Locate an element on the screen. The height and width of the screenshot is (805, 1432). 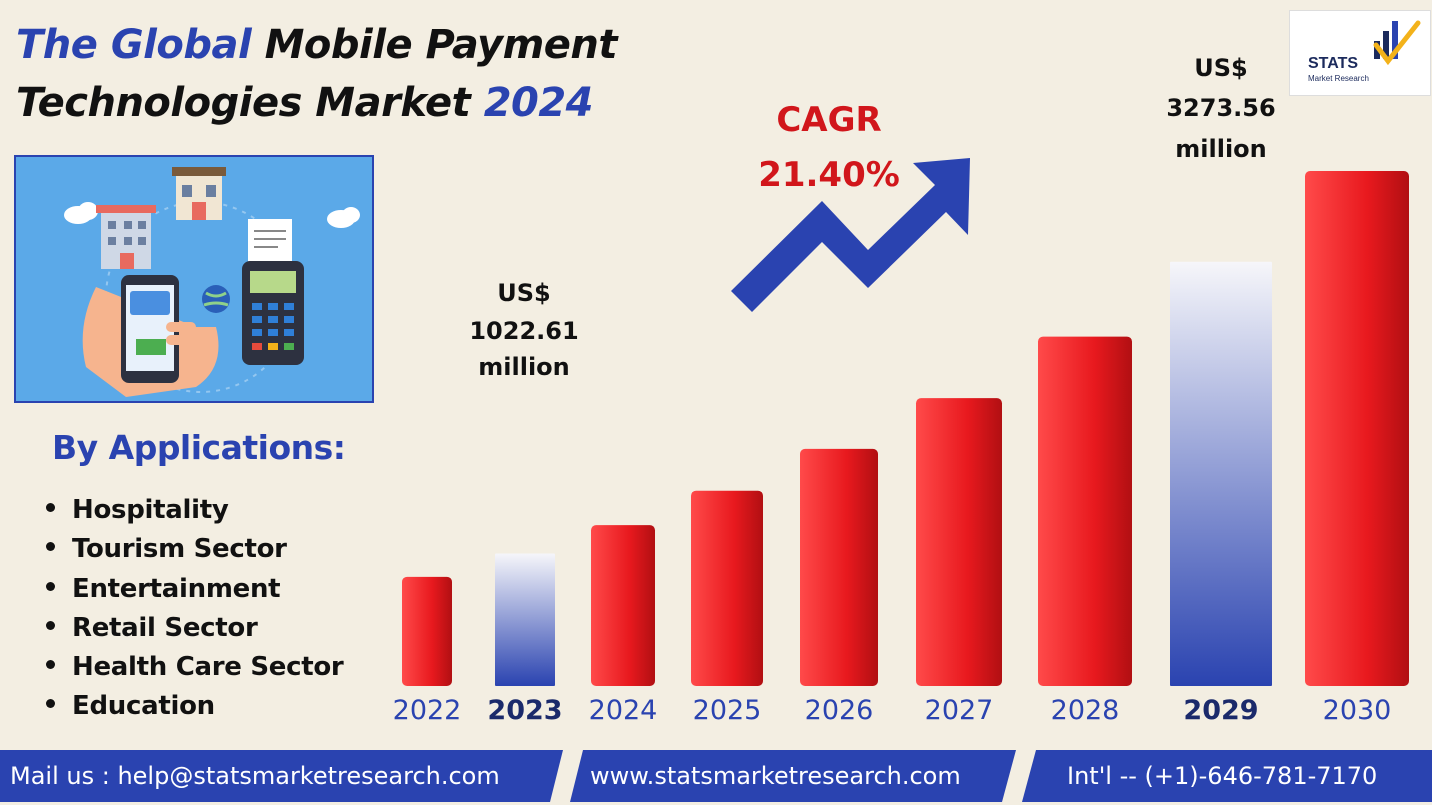
bar-2025 is located at coordinates (727, 588).